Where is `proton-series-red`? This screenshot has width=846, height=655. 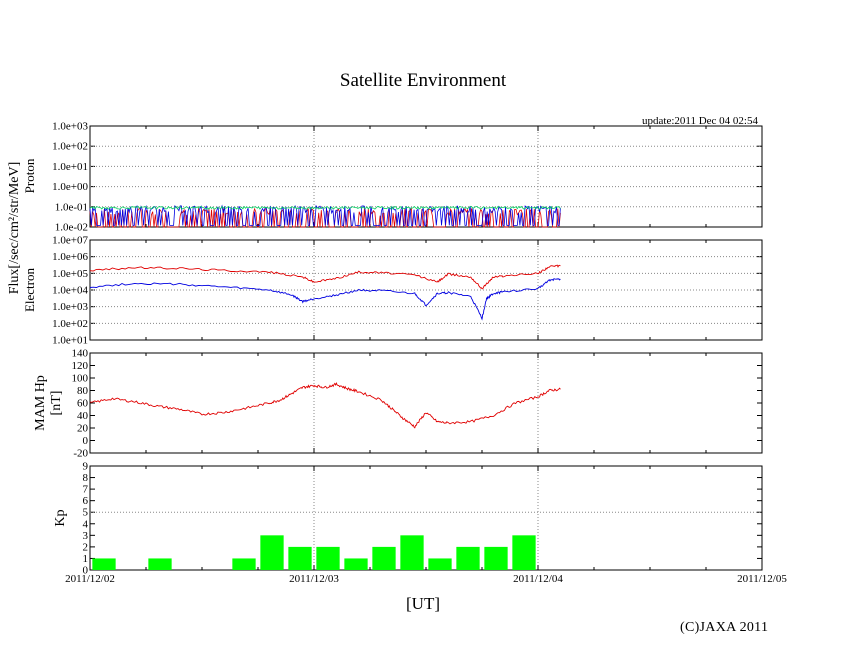
proton-series-red is located at coordinates (325, 217).